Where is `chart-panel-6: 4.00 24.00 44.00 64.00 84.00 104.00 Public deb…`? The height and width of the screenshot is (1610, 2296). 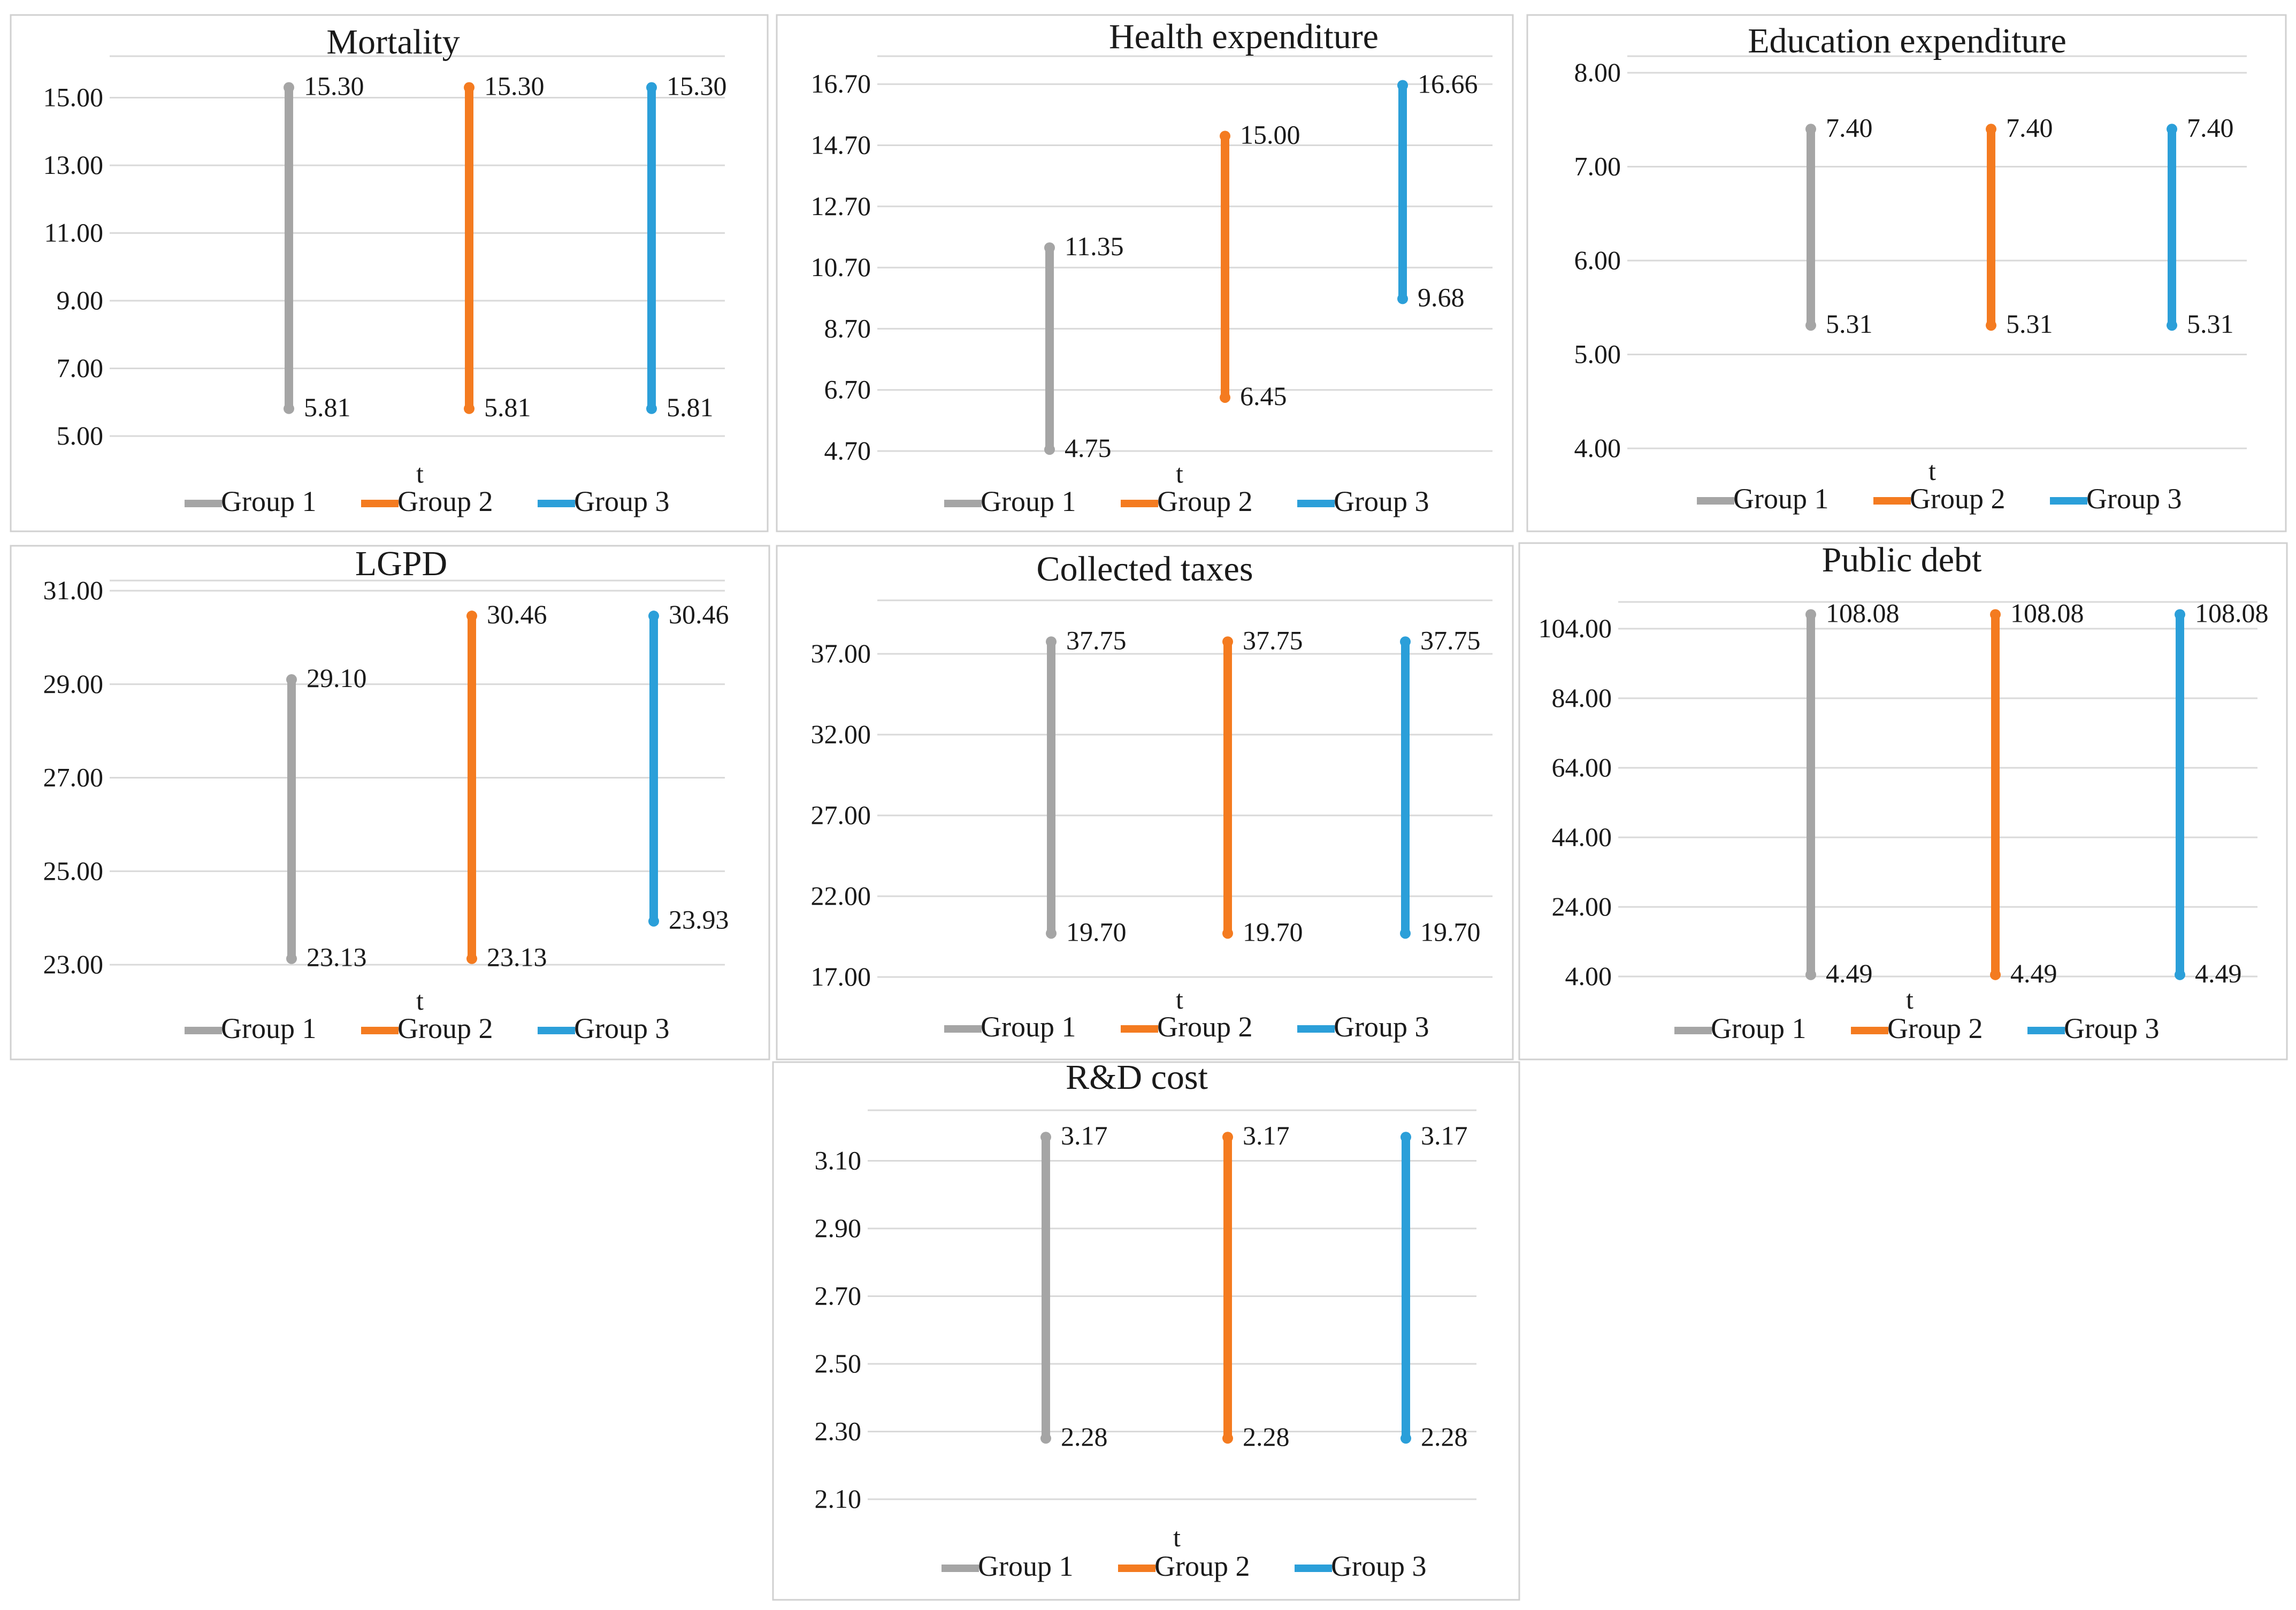 chart-panel-6: 4.00 24.00 44.00 64.00 84.00 104.00 Public deb… is located at coordinates (1903, 800).